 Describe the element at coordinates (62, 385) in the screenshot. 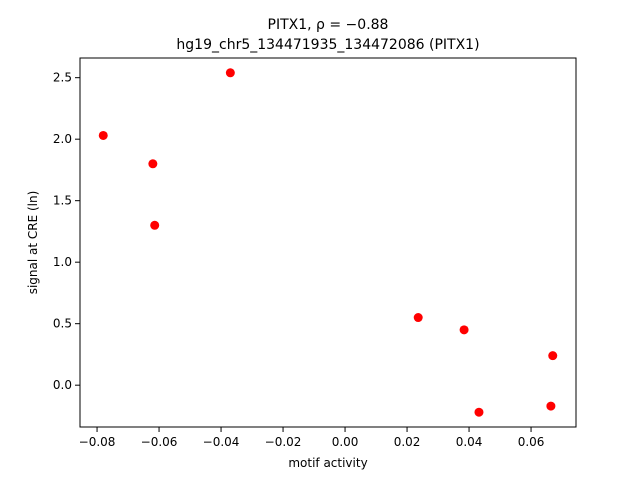

I see `y-tick-label: 0.0` at that location.